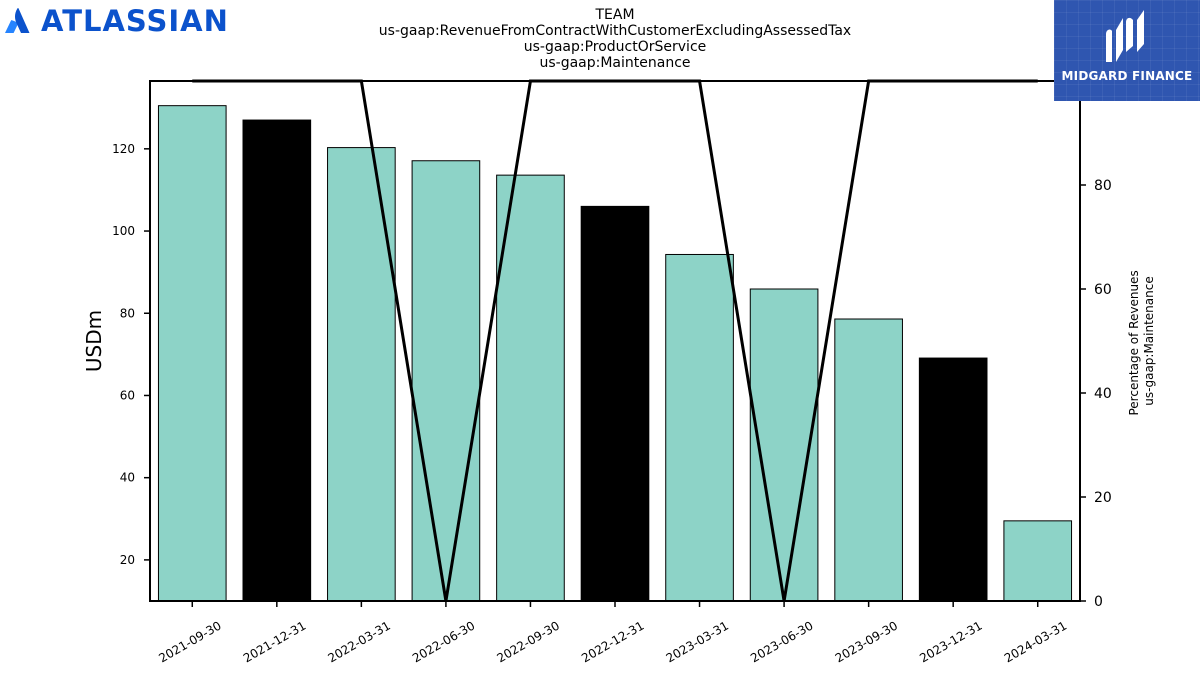 The height and width of the screenshot is (675, 1200). I want to click on x-tick-label-2023-06-30: 2023-06-30, so click(781, 641).